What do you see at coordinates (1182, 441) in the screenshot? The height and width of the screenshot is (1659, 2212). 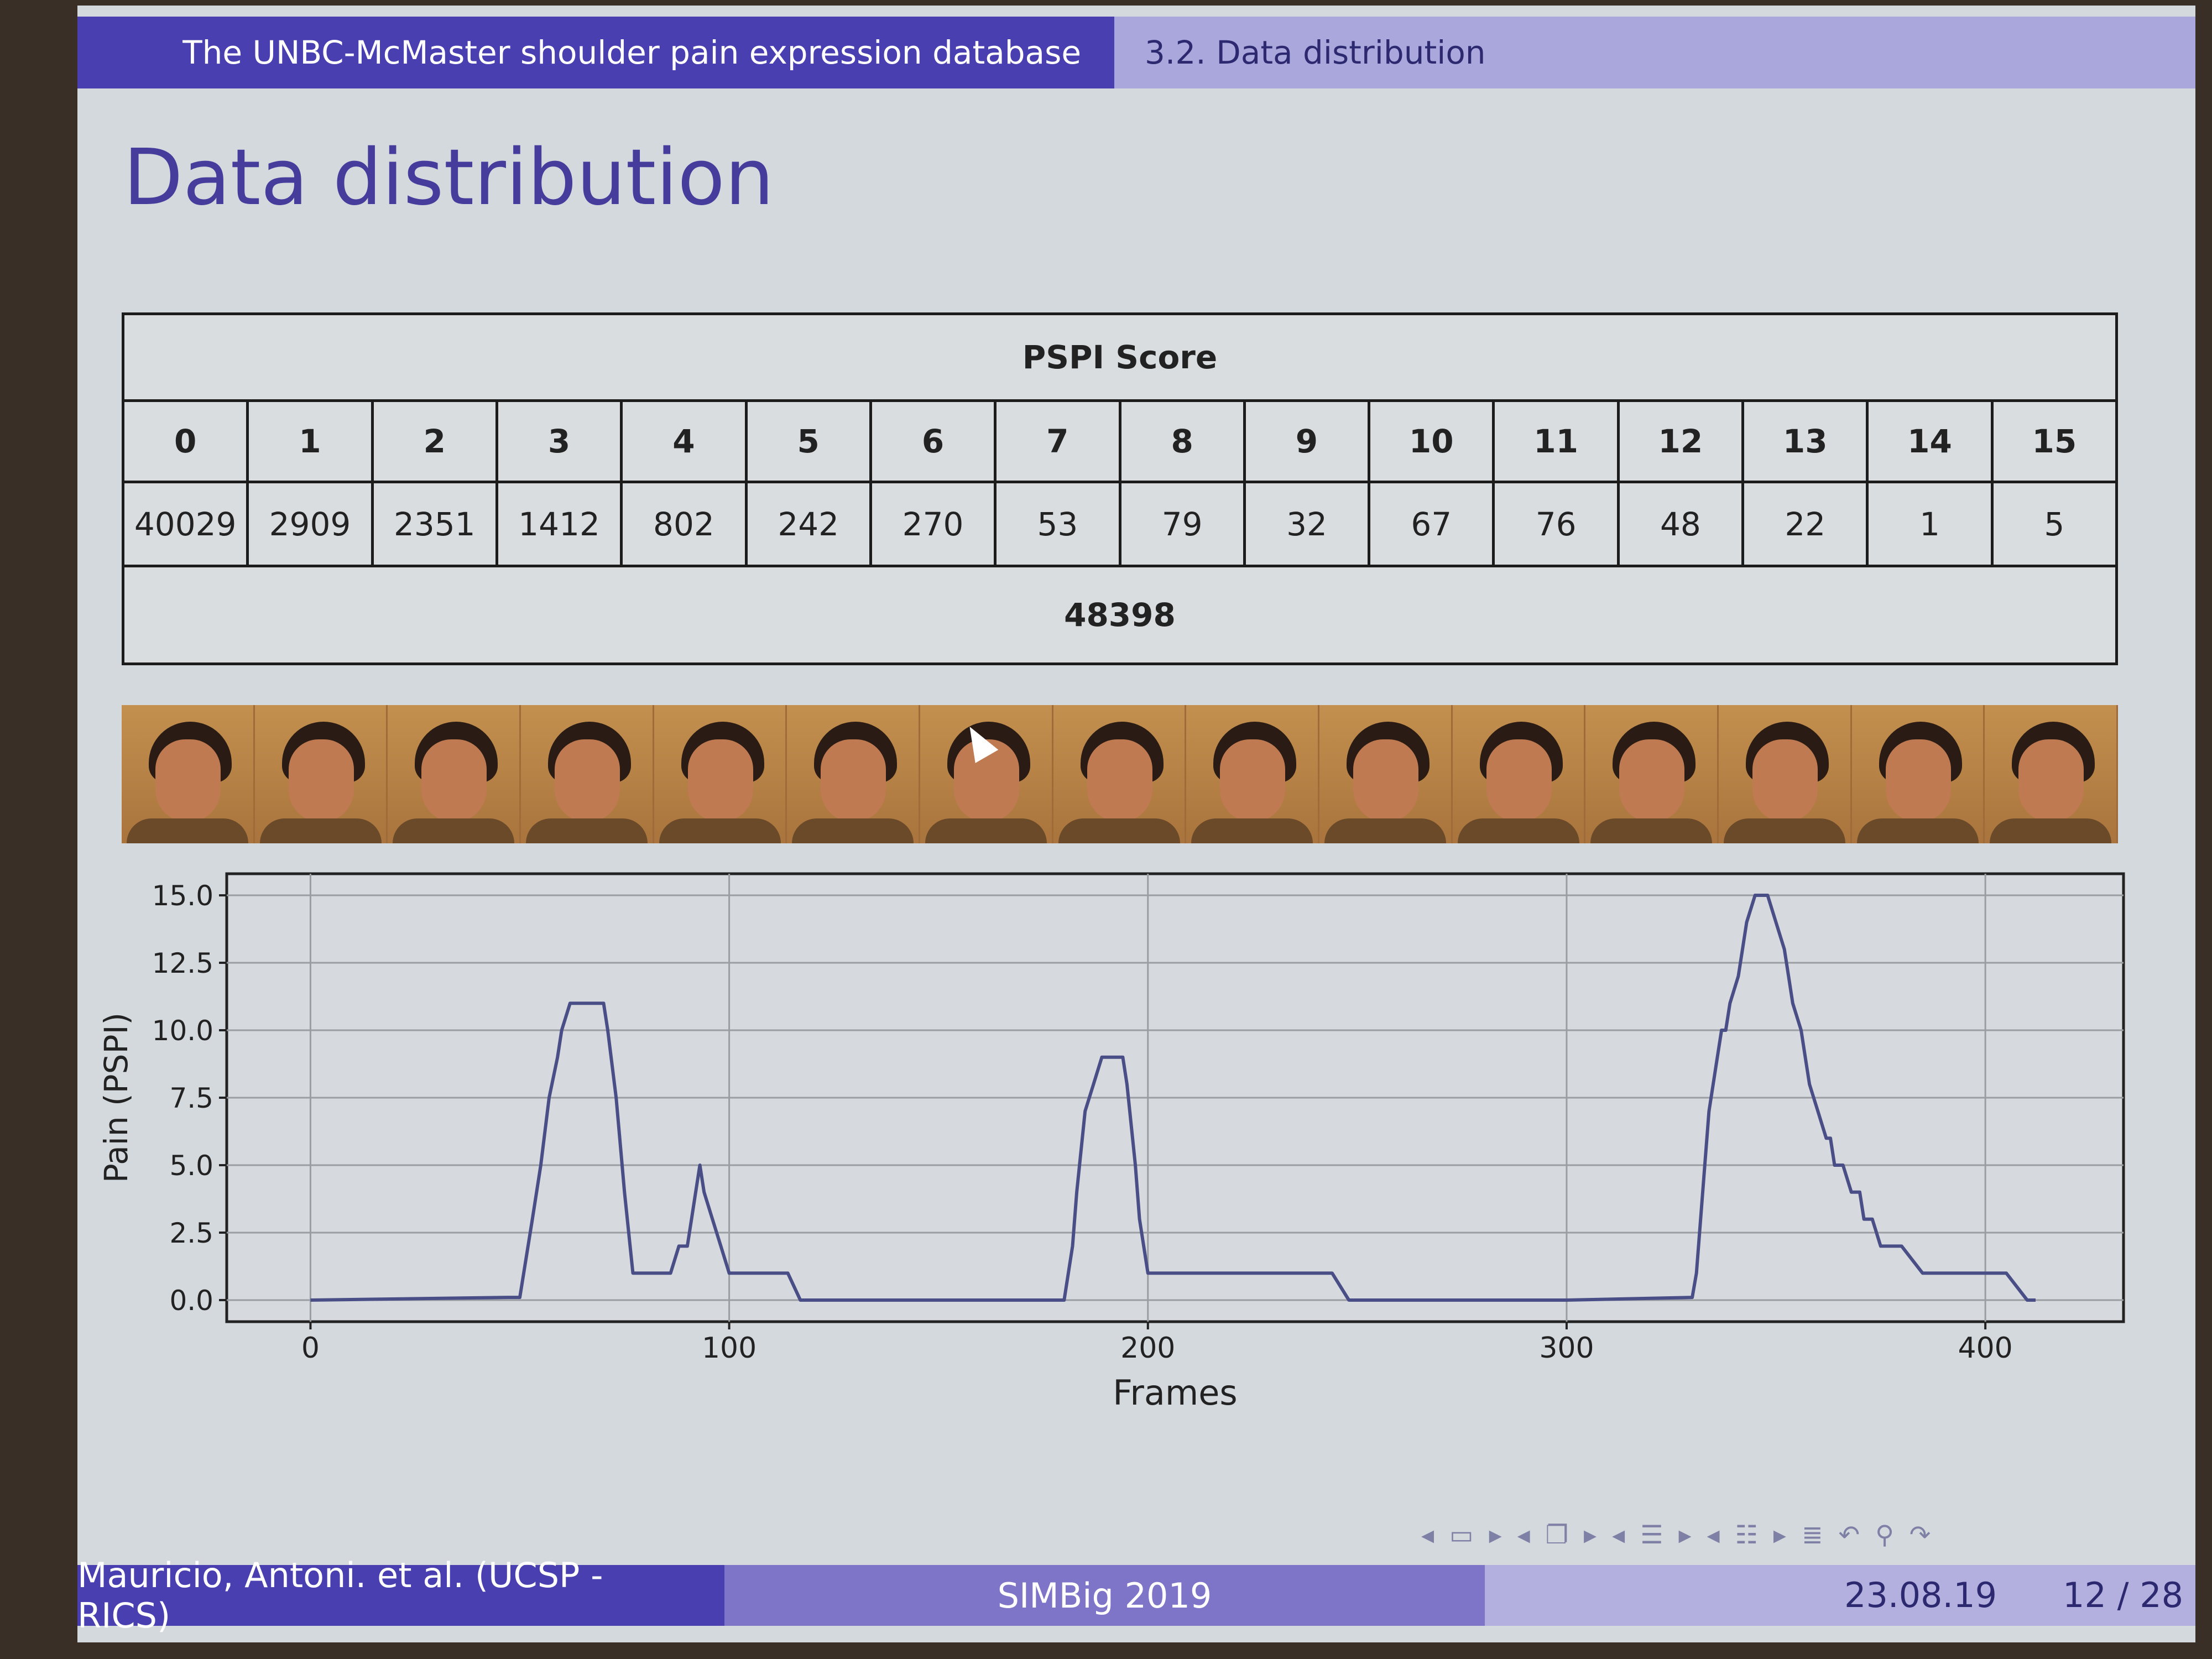 I see `score-header: 8` at bounding box center [1182, 441].